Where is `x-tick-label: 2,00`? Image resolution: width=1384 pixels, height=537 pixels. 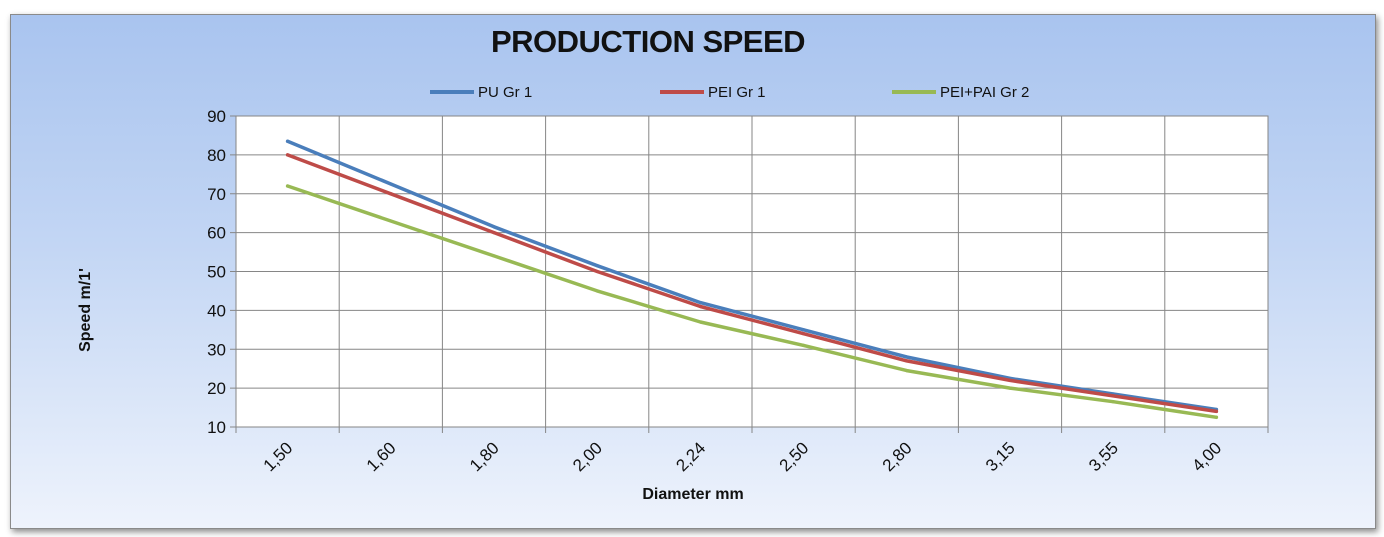
x-tick-label: 2,00 is located at coordinates (587, 456).